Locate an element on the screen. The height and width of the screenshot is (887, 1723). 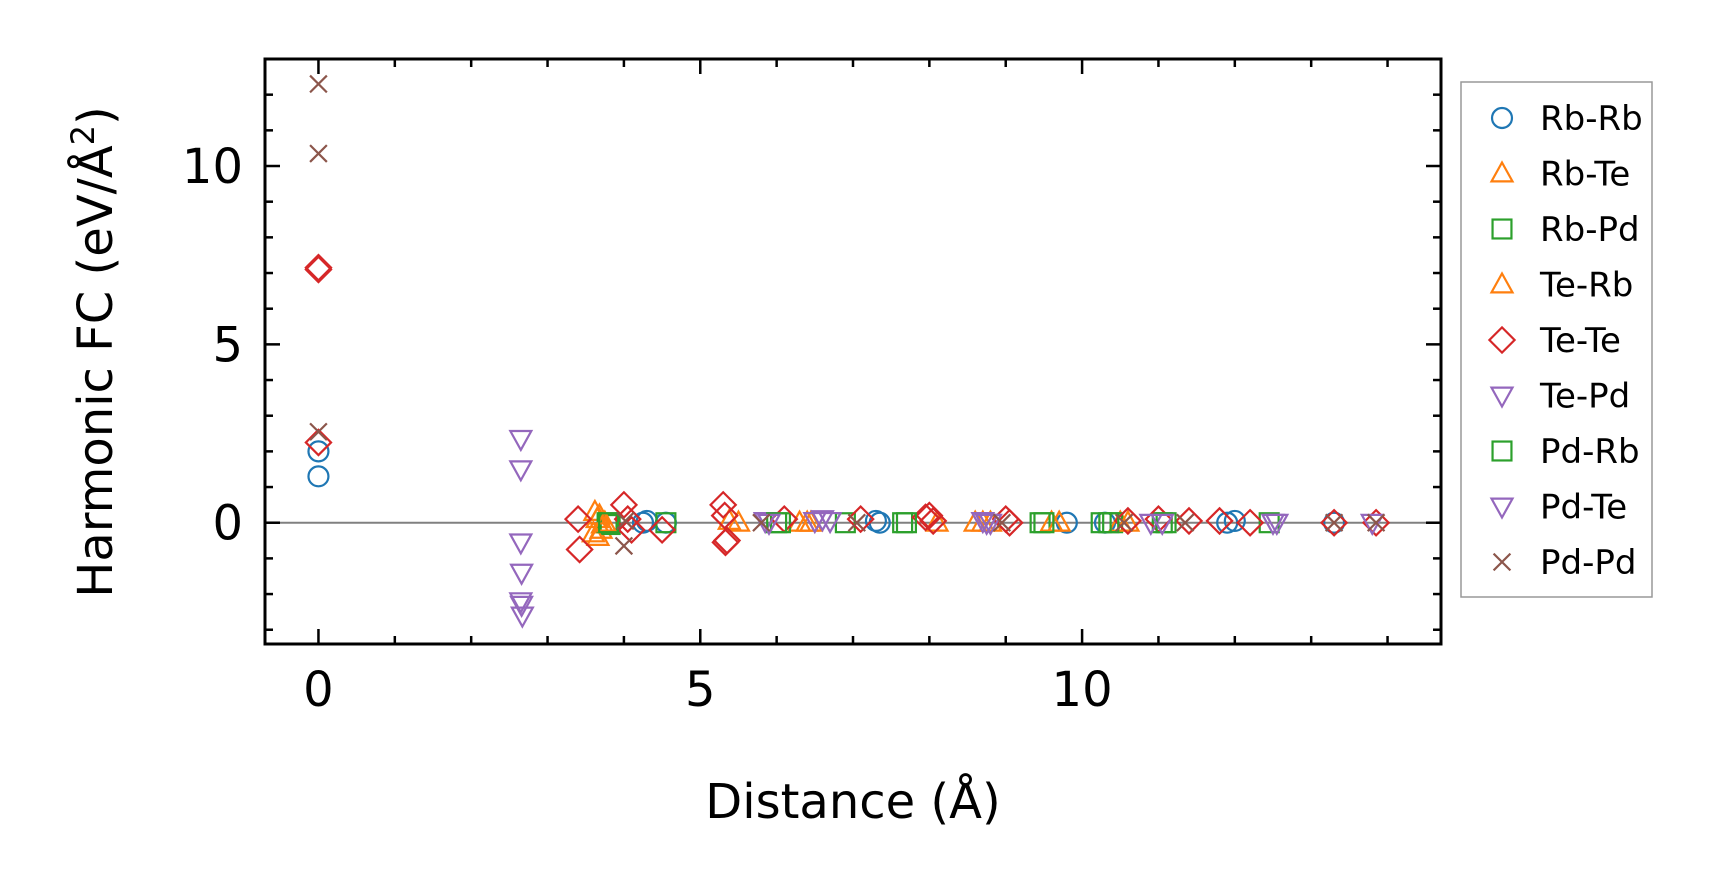
legend-frame is located at coordinates (1556, 339).